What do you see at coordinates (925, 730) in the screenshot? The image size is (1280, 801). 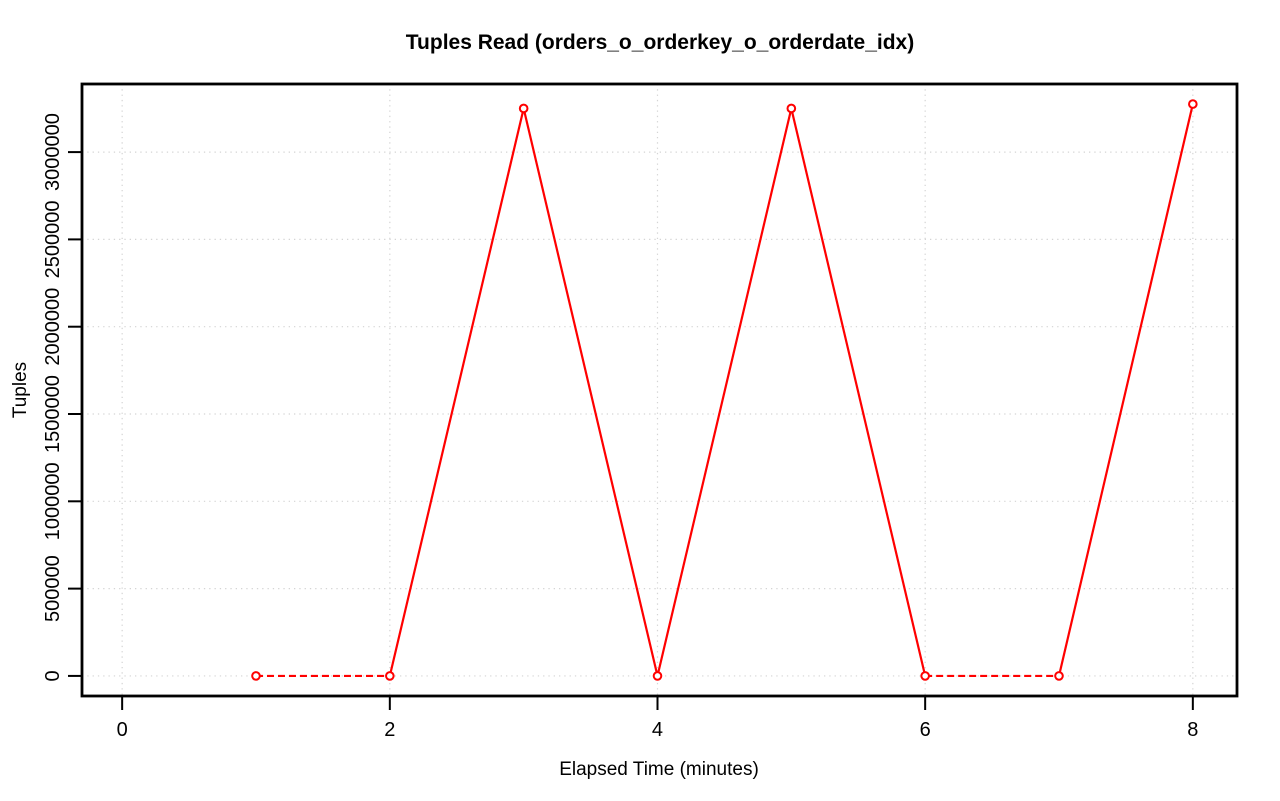 I see `x-tick-label: 6` at bounding box center [925, 730].